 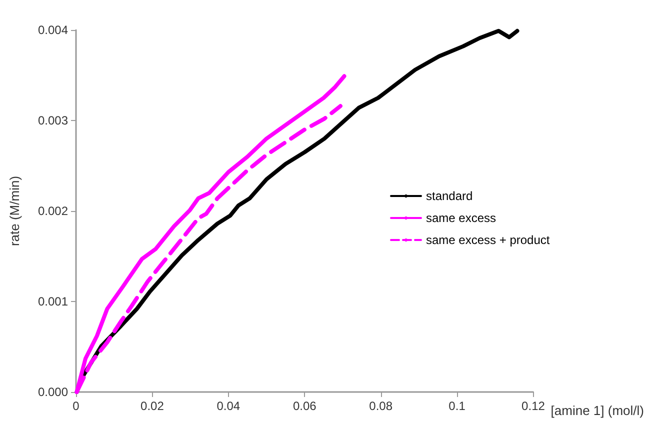 What do you see at coordinates (53, 121) in the screenshot?
I see `y-tick-label: 0.003` at bounding box center [53, 121].